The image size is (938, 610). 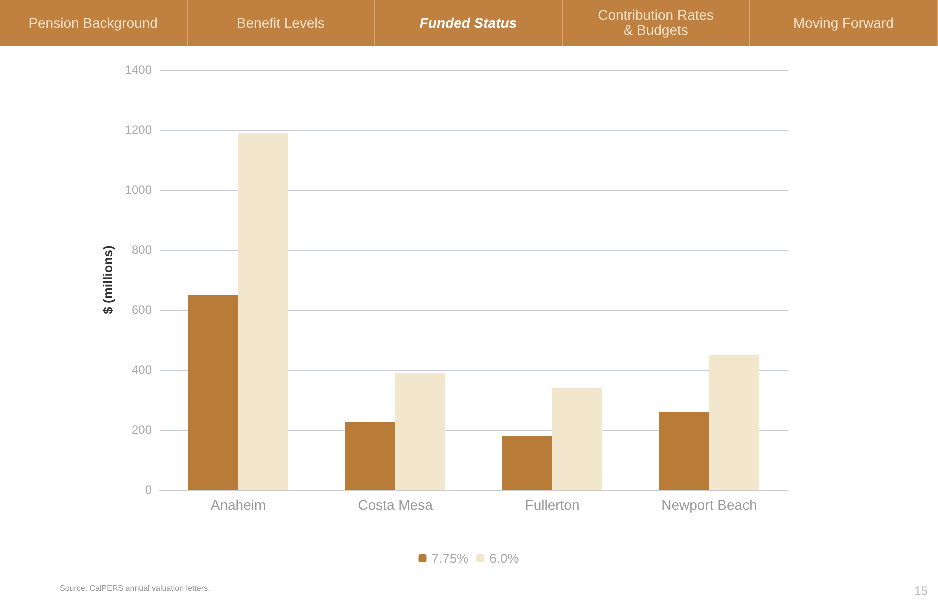 I want to click on y-tick-label: 1400, so click(x=138, y=70).